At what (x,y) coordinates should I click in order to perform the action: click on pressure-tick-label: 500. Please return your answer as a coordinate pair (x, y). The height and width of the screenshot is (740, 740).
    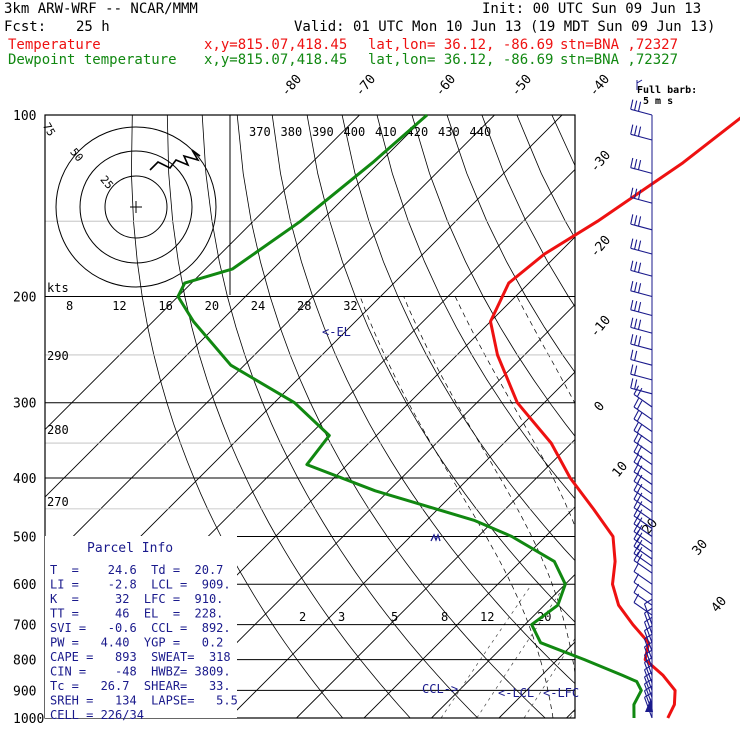
    Looking at the image, I should click on (24, 537).